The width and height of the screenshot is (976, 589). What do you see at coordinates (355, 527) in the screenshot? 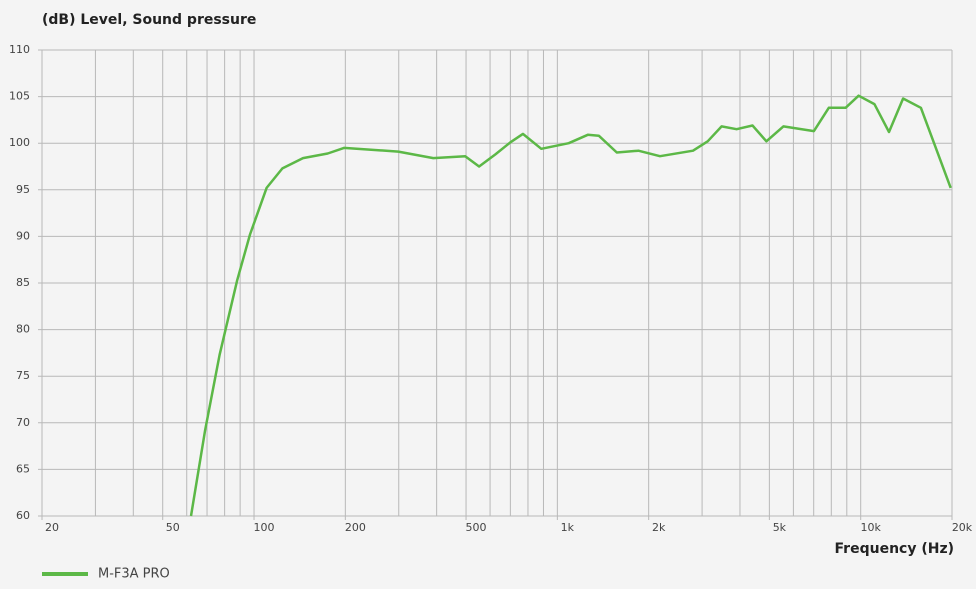
I see `x-tick-label: 200` at bounding box center [355, 527].